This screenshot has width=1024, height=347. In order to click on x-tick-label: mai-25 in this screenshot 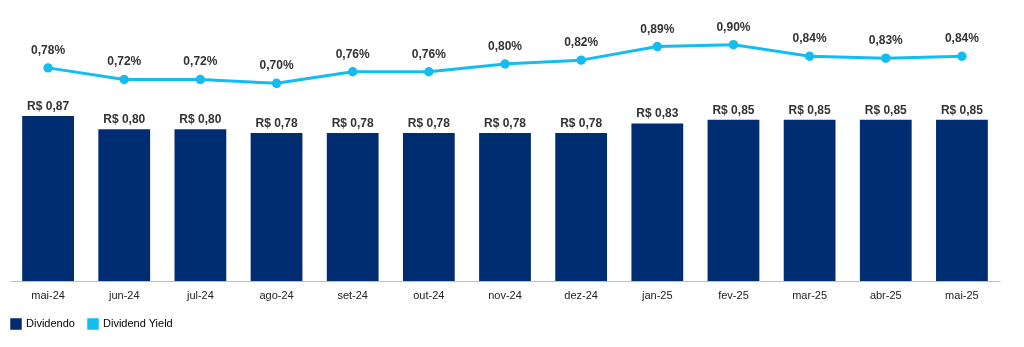, I will do `click(962, 294)`.